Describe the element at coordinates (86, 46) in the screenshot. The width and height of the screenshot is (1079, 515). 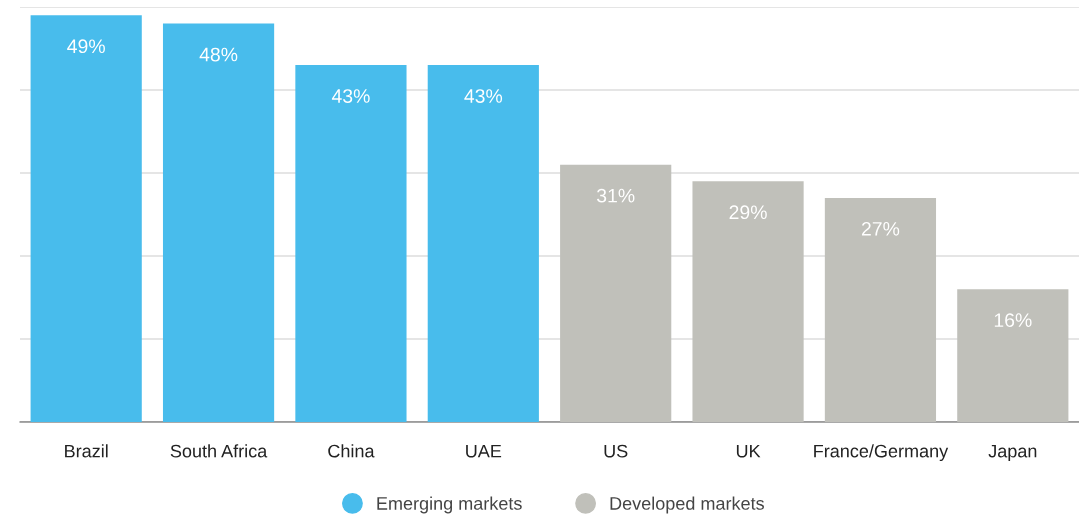
I see `data-label: 49%` at that location.